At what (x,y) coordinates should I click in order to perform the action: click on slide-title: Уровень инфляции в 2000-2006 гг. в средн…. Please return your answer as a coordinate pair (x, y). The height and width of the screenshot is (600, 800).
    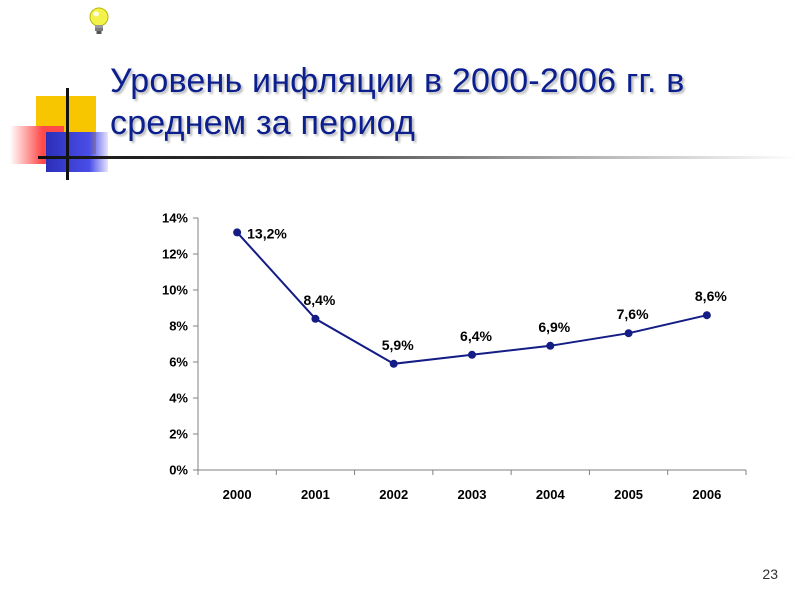
    Looking at the image, I should click on (397, 102).